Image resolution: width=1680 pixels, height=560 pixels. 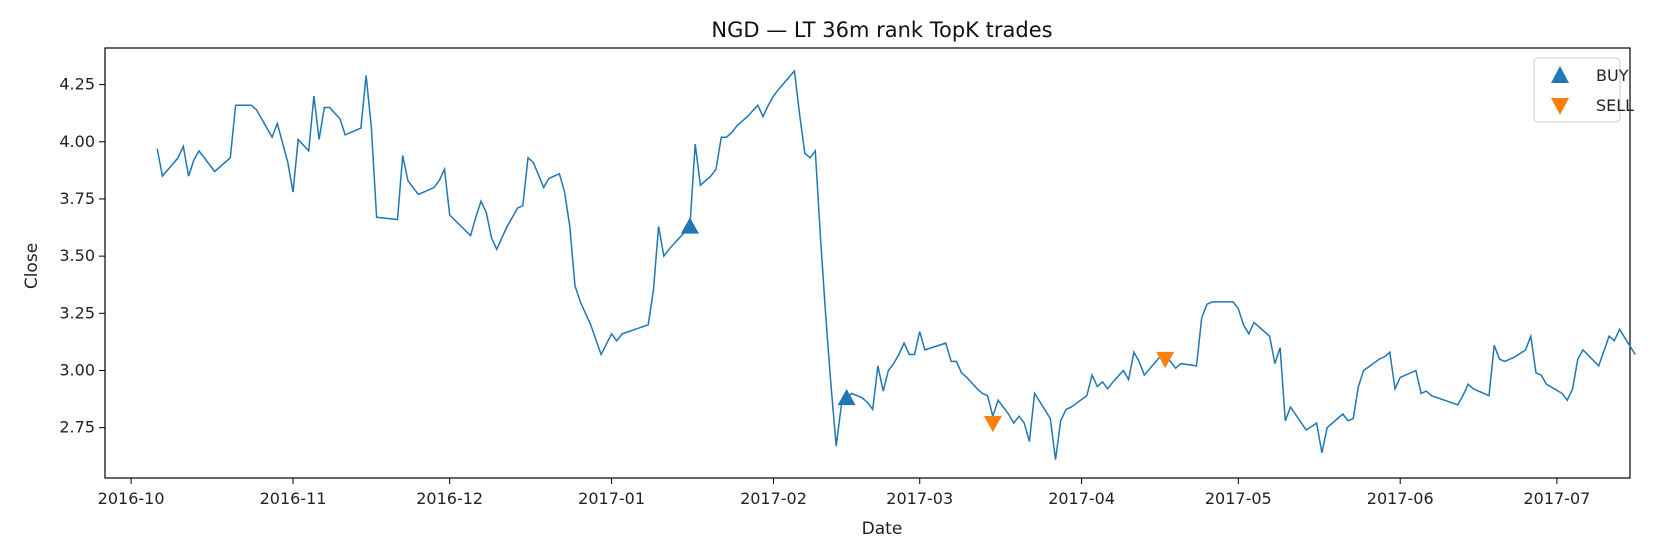 What do you see at coordinates (1560, 106) in the screenshot?
I see `legend-sell-symbol` at bounding box center [1560, 106].